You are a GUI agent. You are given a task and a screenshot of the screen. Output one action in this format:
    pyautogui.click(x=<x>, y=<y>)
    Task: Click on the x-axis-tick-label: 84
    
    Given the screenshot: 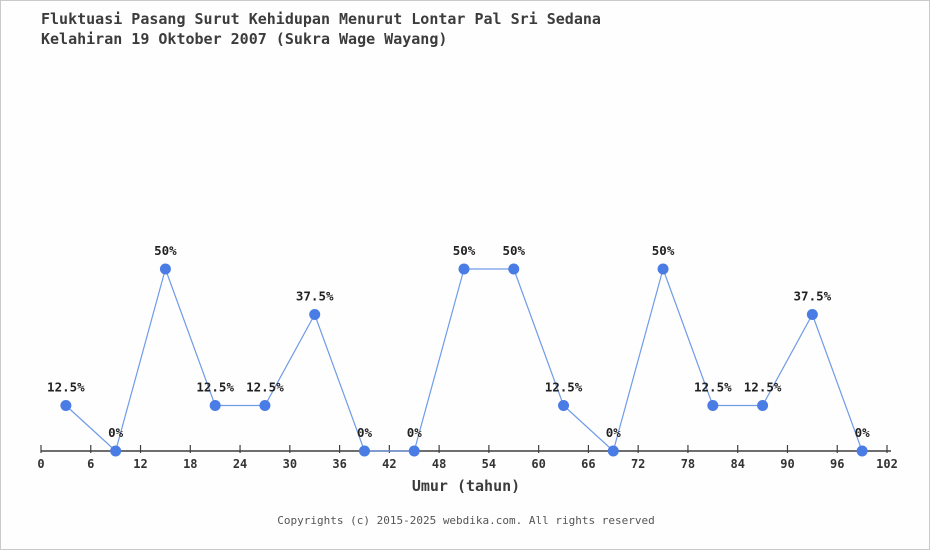 What is the action you would take?
    pyautogui.click(x=737, y=464)
    